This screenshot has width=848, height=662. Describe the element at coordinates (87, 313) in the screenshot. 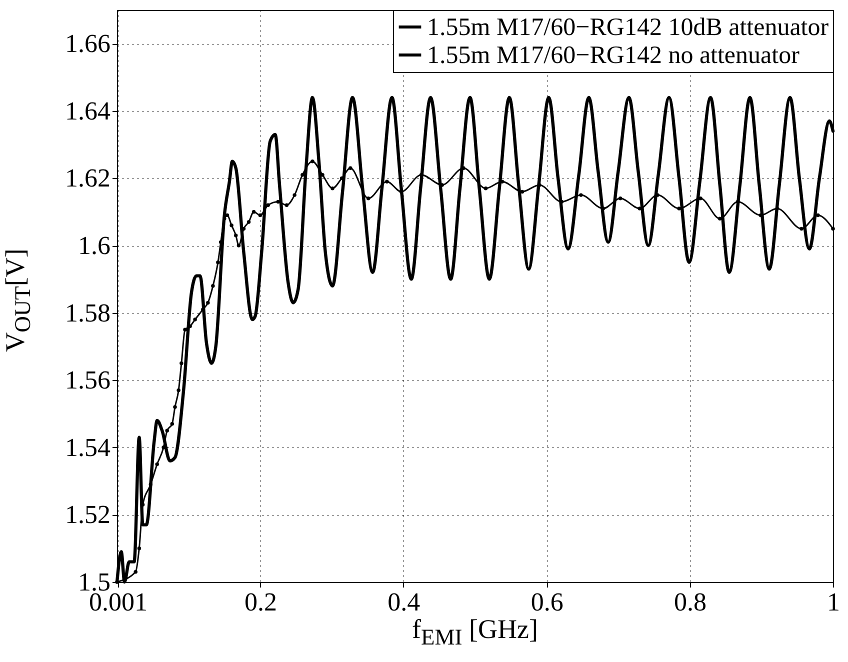

I see `y-tick-label: 1.58` at that location.